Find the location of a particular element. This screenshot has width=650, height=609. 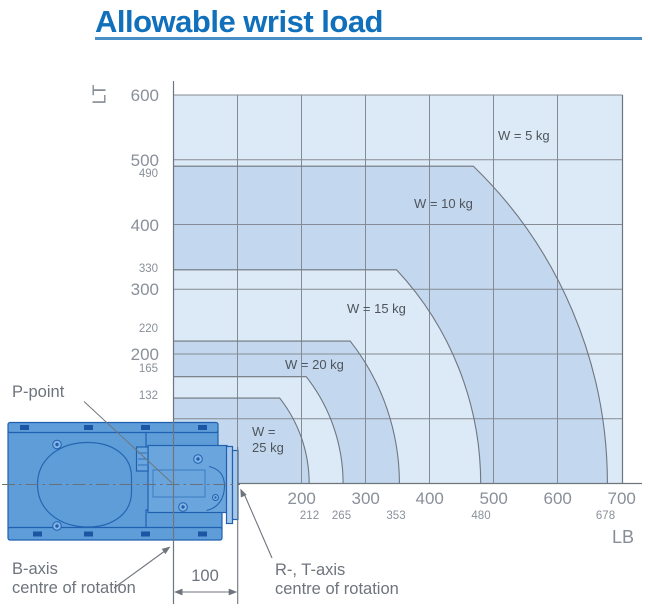

y-tick: 400 is located at coordinates (144, 225).